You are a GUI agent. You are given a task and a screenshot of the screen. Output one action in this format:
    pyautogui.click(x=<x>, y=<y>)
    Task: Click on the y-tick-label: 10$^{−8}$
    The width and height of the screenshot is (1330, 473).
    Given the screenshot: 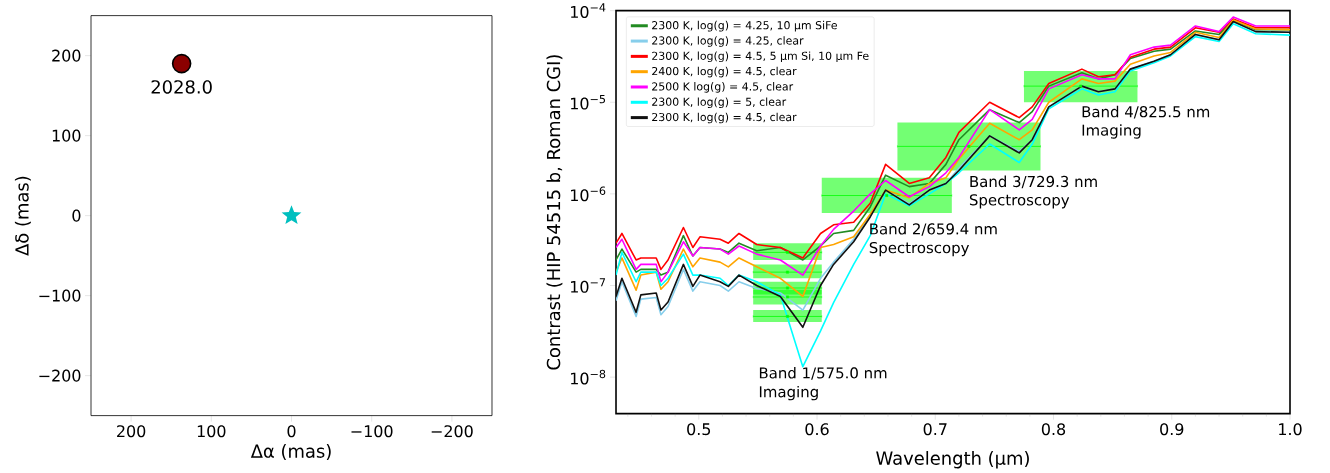 What is the action you would take?
    pyautogui.click(x=588, y=377)
    